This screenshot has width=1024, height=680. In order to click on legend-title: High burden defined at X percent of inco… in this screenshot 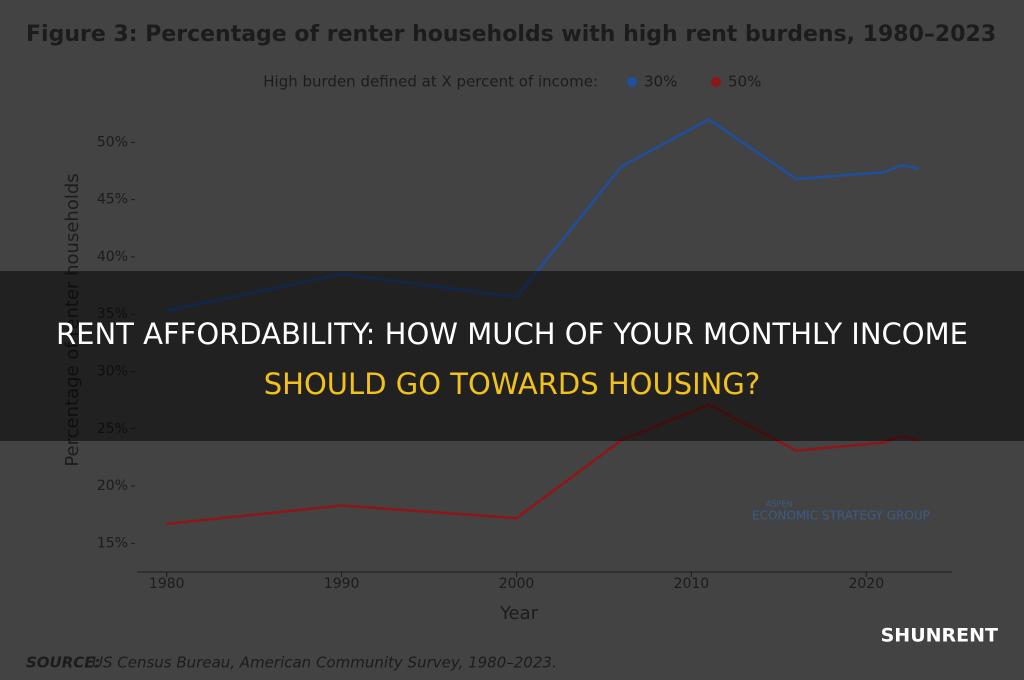, I will do `click(430, 82)`.